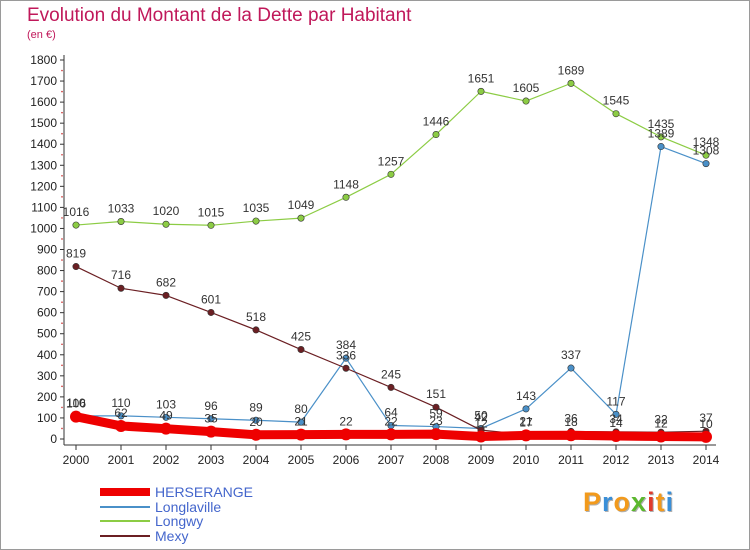 This screenshot has height=550, width=750. What do you see at coordinates (706, 460) in the screenshot?
I see `x-tick-label: 2014` at bounding box center [706, 460].